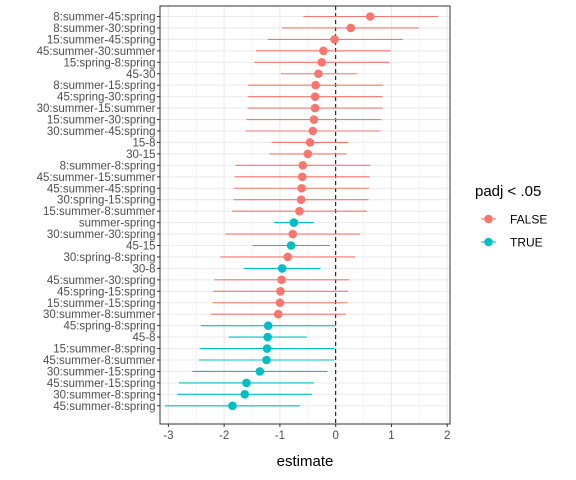  What do you see at coordinates (143, 143) in the screenshot?
I see `y-tick-label: 15-8` at bounding box center [143, 143].